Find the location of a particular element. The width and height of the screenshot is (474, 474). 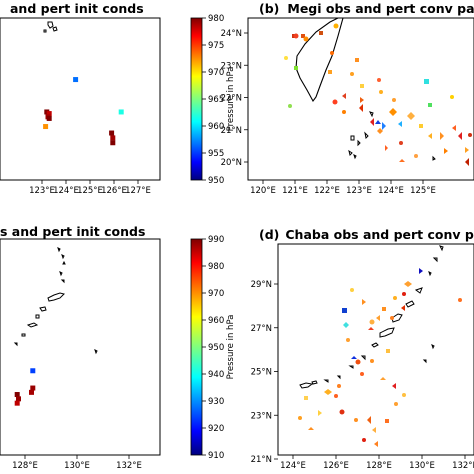

panel-c-colorbar-label: Pressure in hPa is located at coordinates (231, 347).